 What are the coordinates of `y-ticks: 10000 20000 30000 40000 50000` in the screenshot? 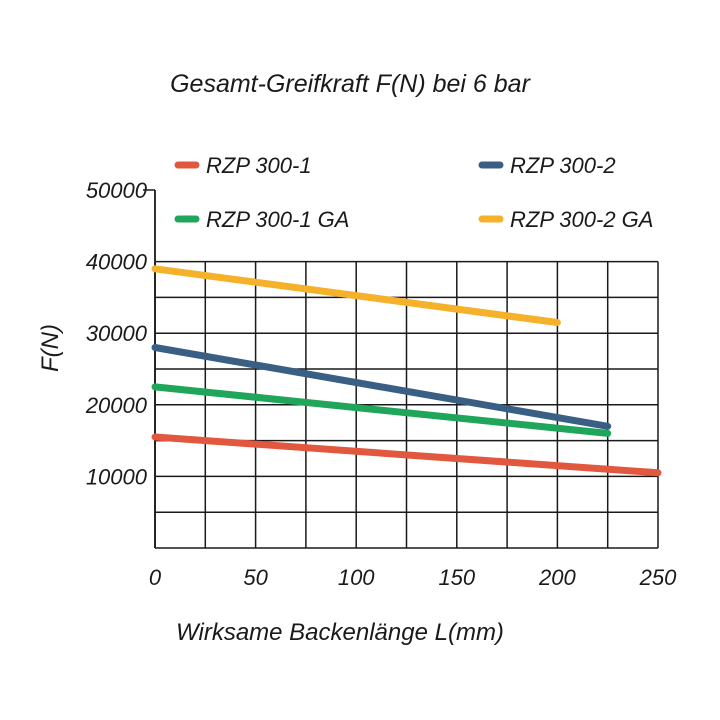 It's located at (116, 333).